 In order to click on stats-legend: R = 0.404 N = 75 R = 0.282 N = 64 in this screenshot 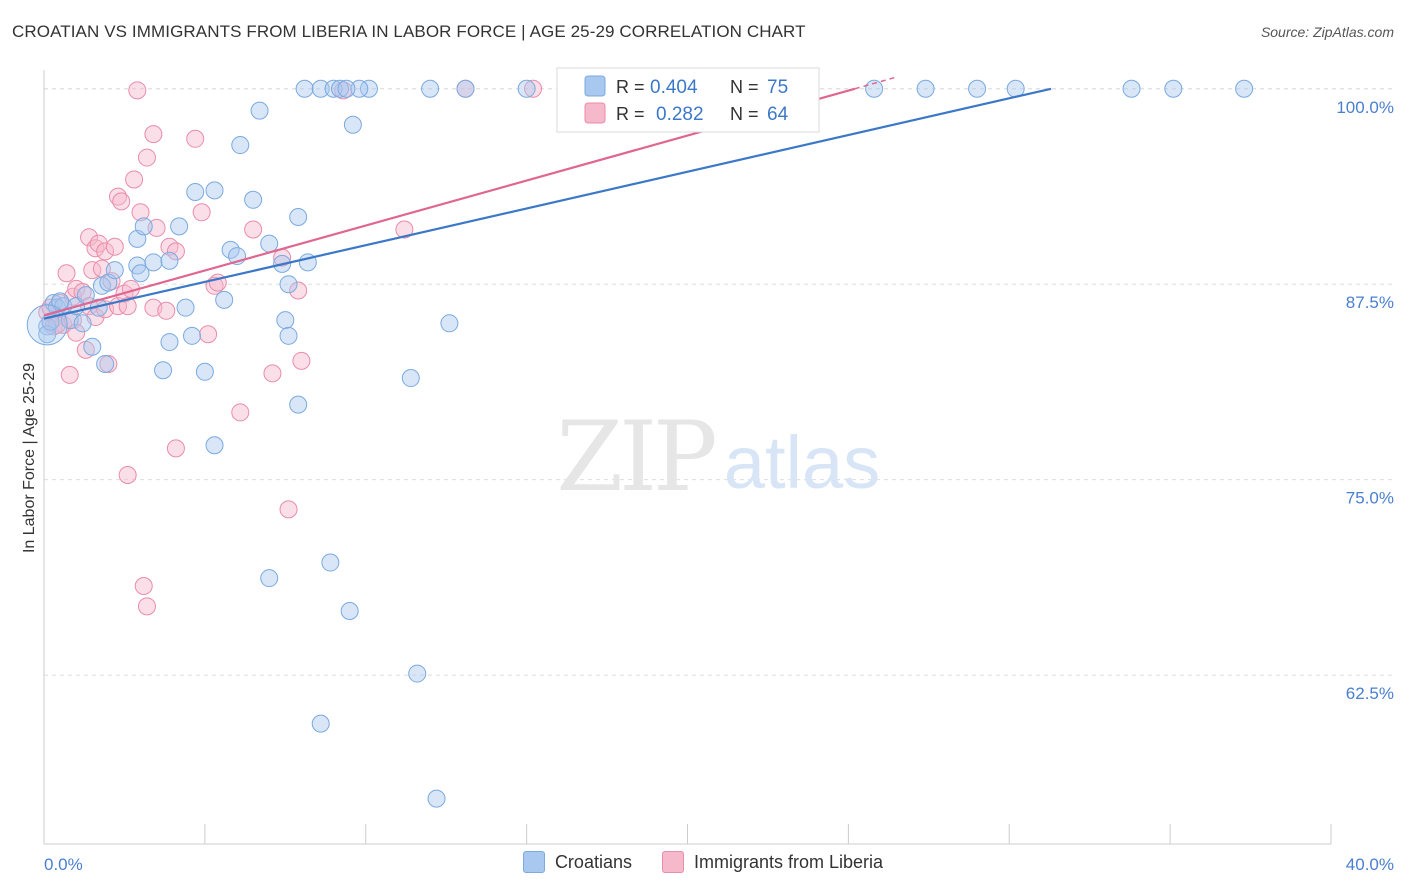, I will do `click(688, 100)`.